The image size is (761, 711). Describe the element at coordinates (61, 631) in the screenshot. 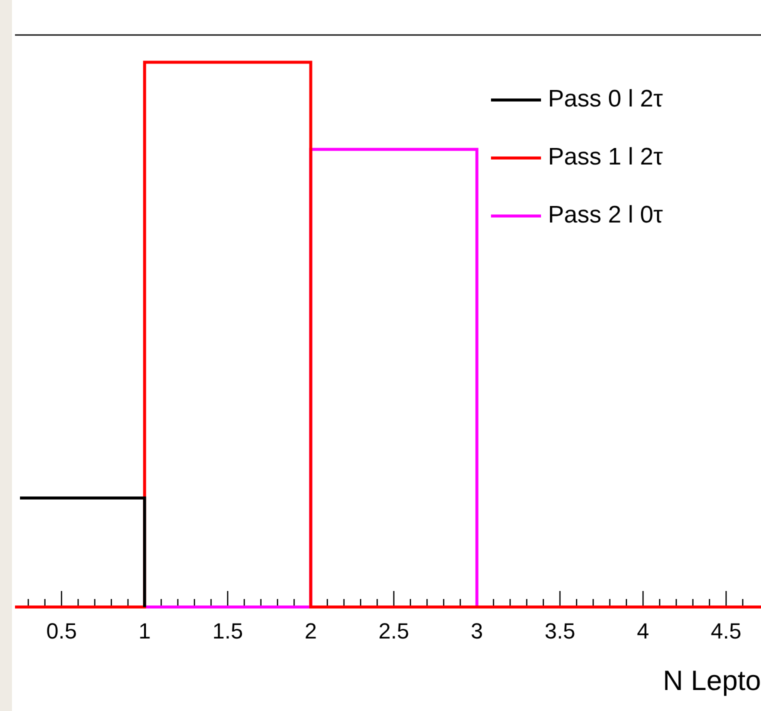

I see `x-tick-label: 0.5` at that location.